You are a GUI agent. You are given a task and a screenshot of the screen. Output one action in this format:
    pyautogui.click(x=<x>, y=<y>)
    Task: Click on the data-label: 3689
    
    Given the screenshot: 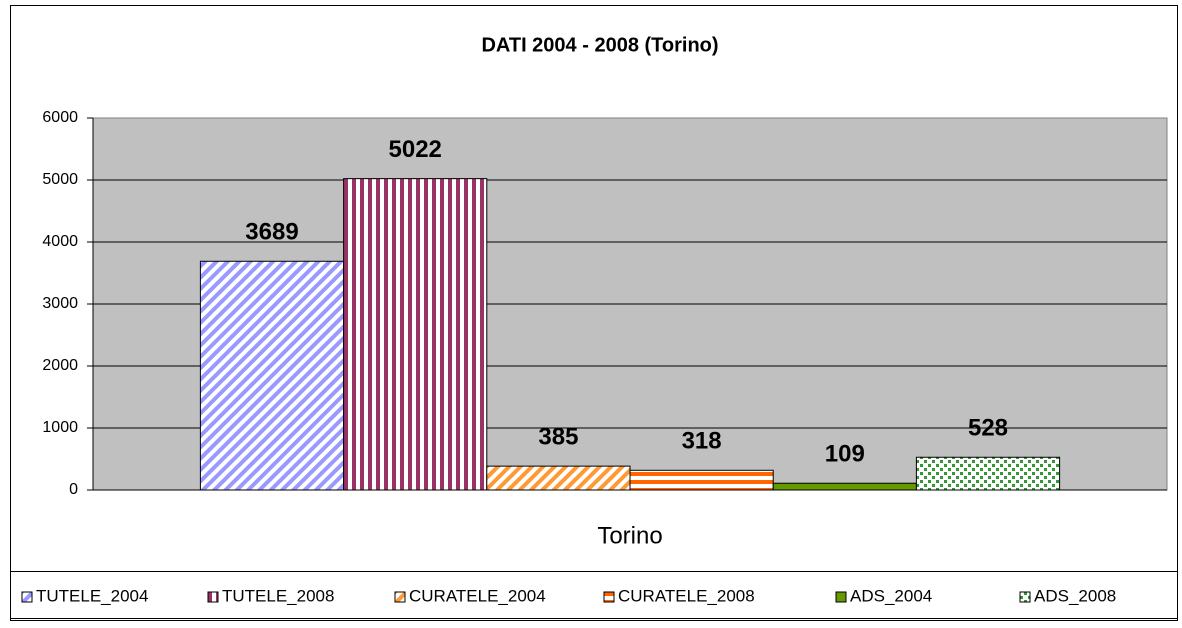 What is the action you would take?
    pyautogui.click(x=271, y=232)
    